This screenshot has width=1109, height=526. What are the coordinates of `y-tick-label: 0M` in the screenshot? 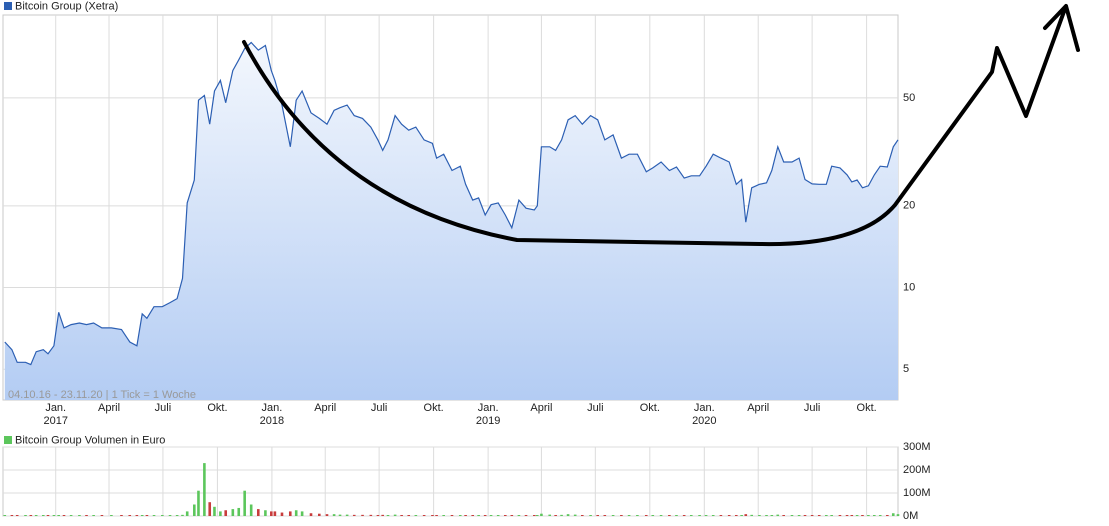 It's located at (910, 516).